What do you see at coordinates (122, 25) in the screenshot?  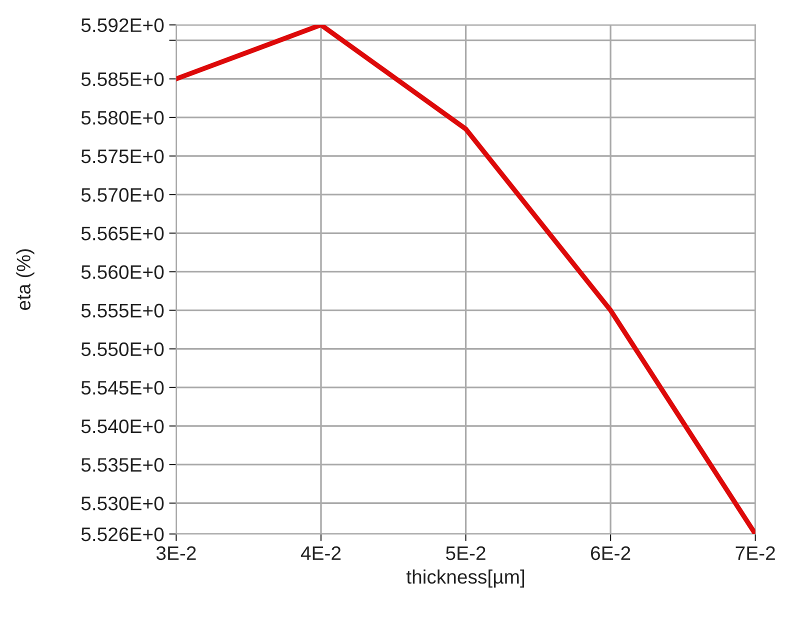 I see `y-tick-label: 5.592E+0` at bounding box center [122, 25].